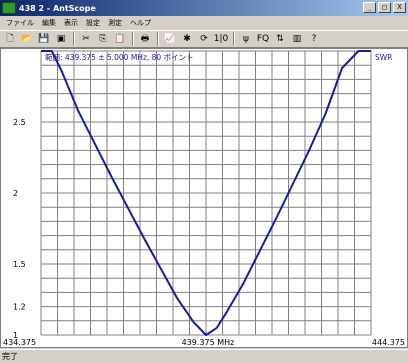 The height and width of the screenshot is (363, 408). I want to click on menu-settings: 設定, so click(93, 23).